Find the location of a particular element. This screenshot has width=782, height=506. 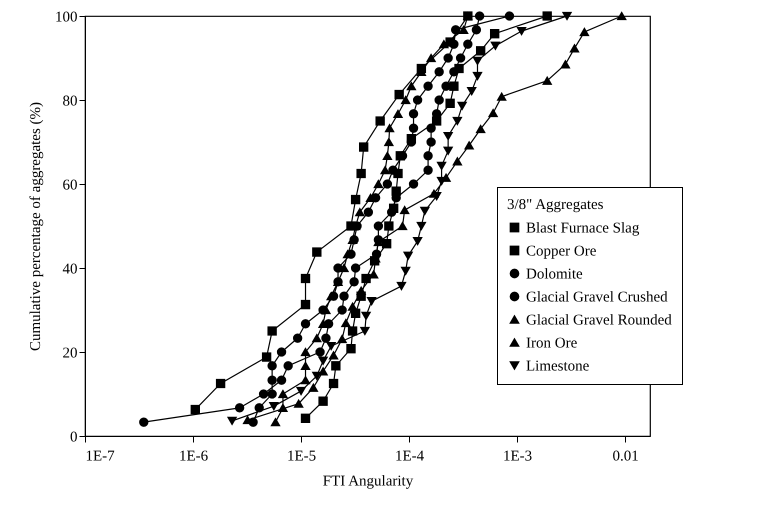

y-tick-label: 40 is located at coordinates (70, 270).